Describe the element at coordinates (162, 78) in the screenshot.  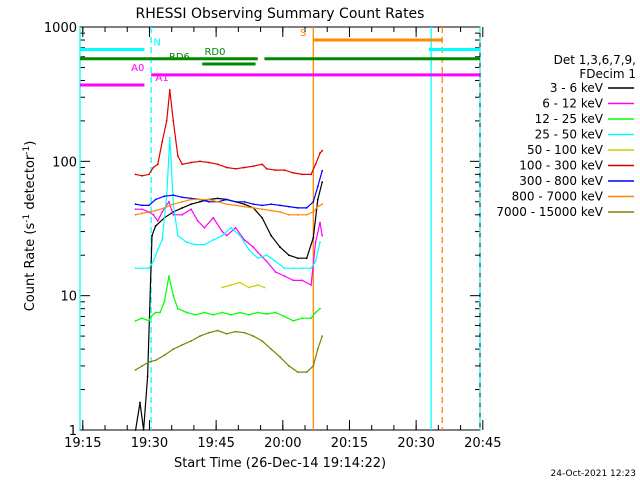
I see `flag-label-a1: A1` at that location.